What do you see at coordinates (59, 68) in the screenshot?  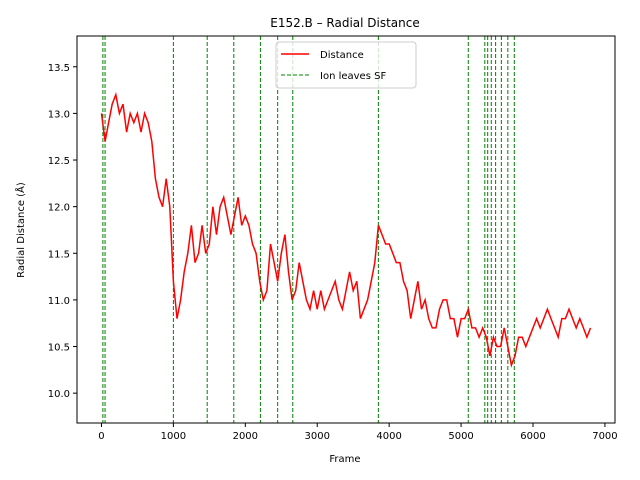 I see `y-tick-label: 13.5` at bounding box center [59, 68].